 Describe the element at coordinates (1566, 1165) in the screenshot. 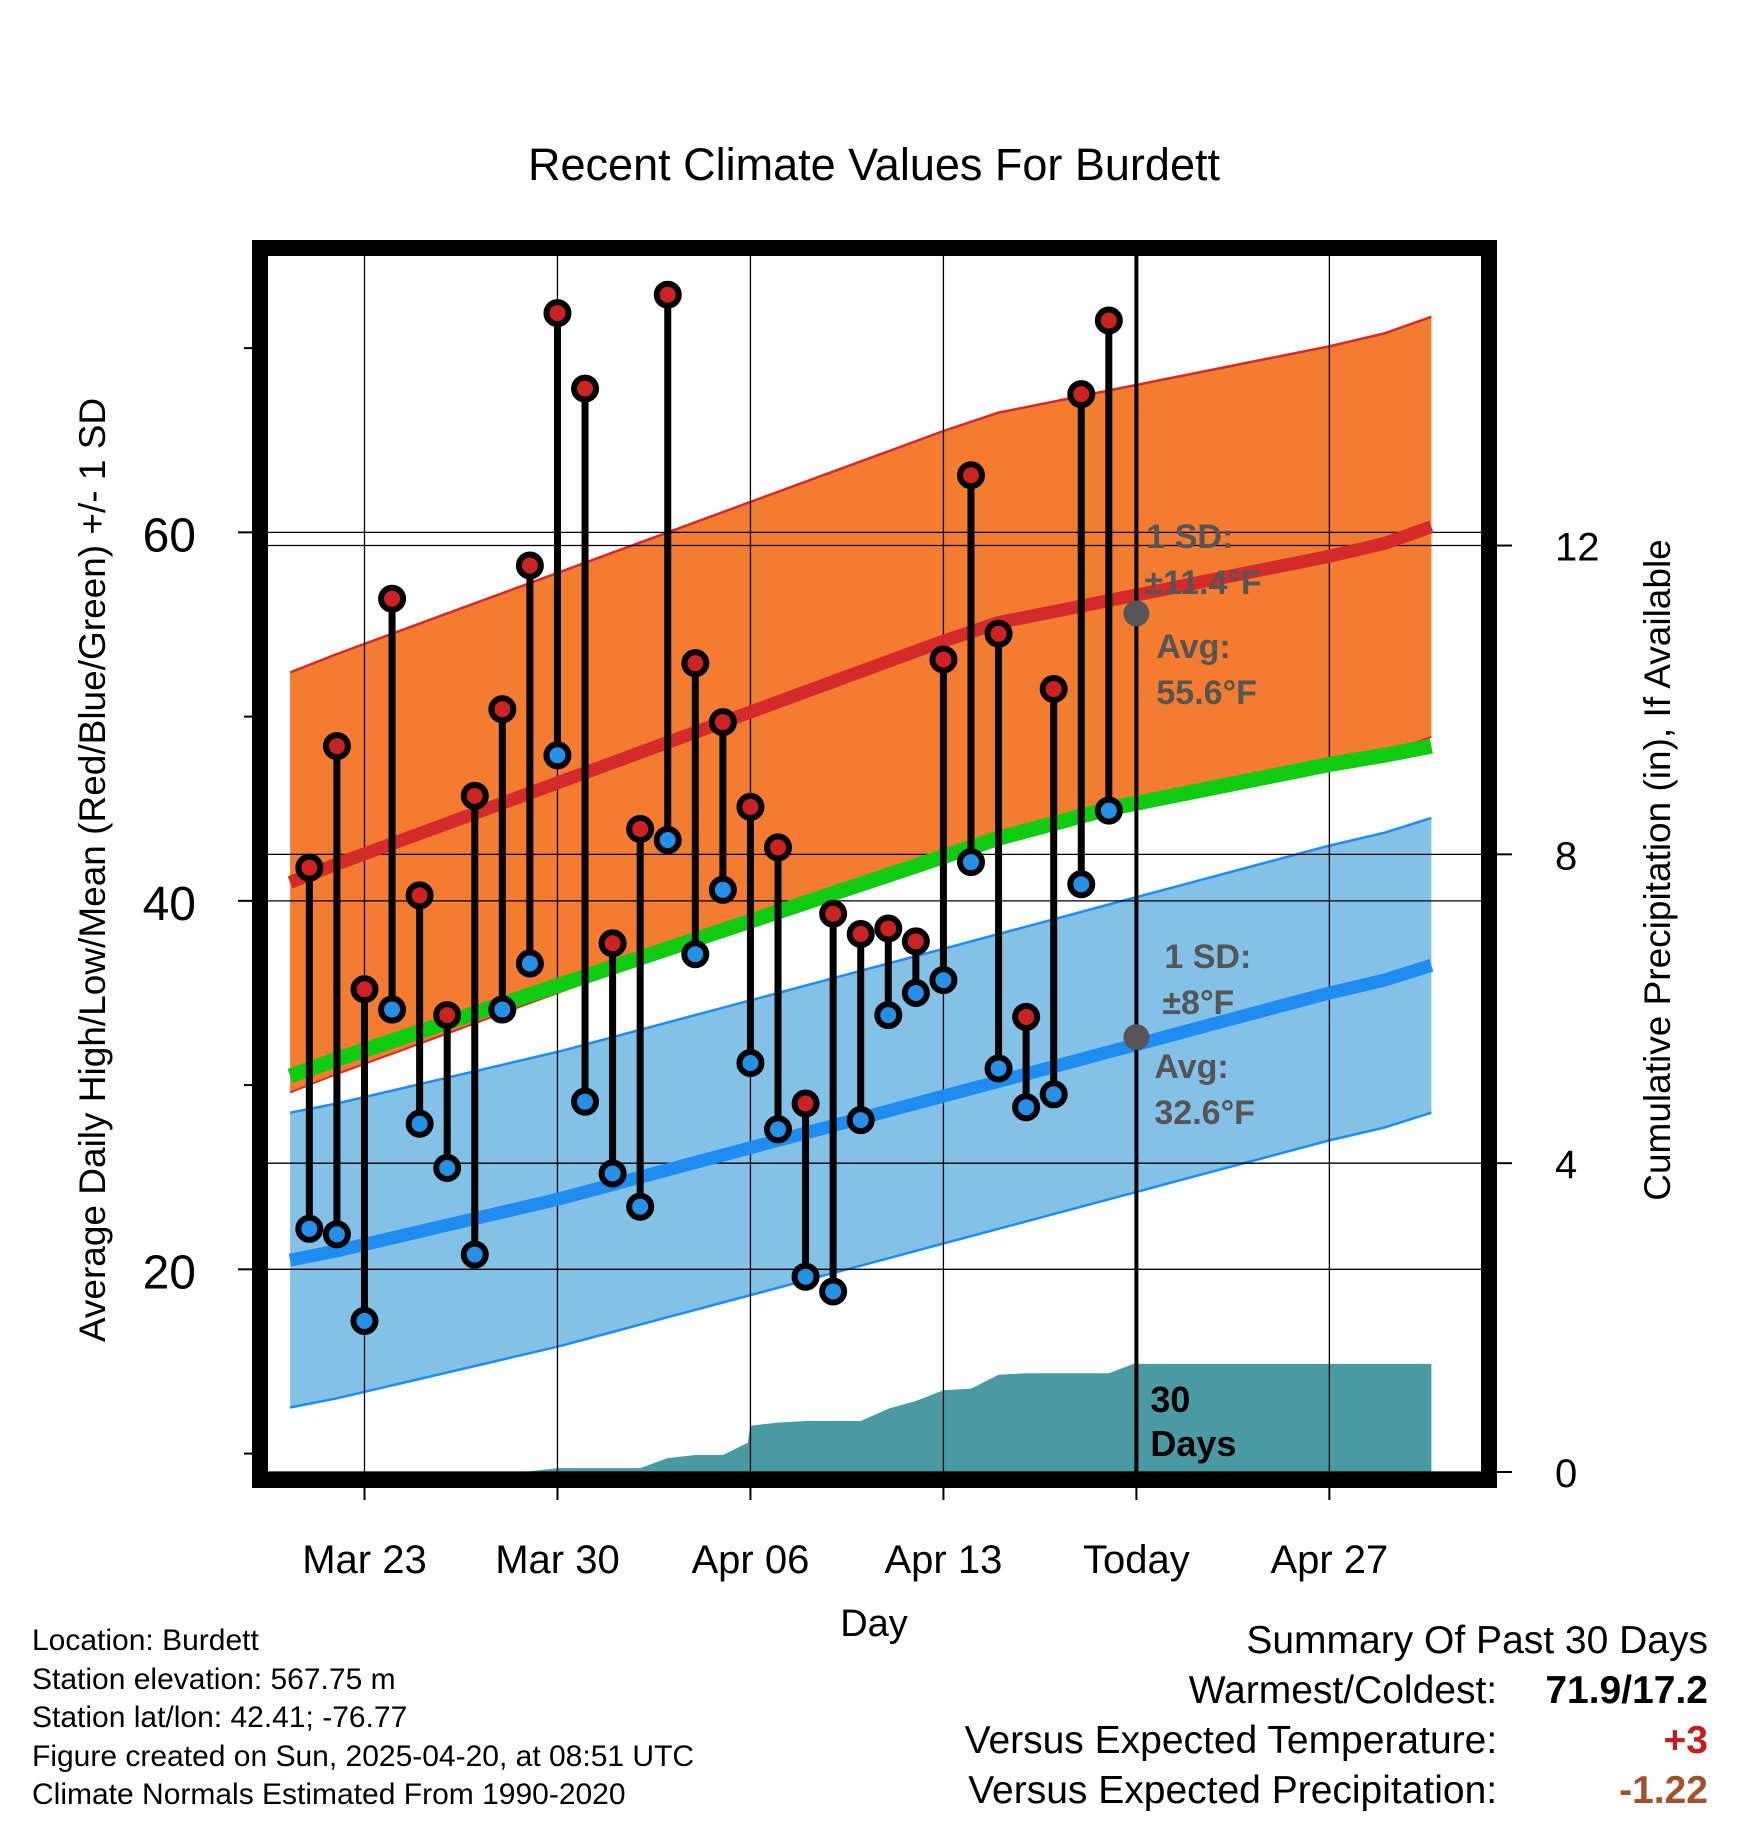

I see `y2-tick-label: 4` at that location.